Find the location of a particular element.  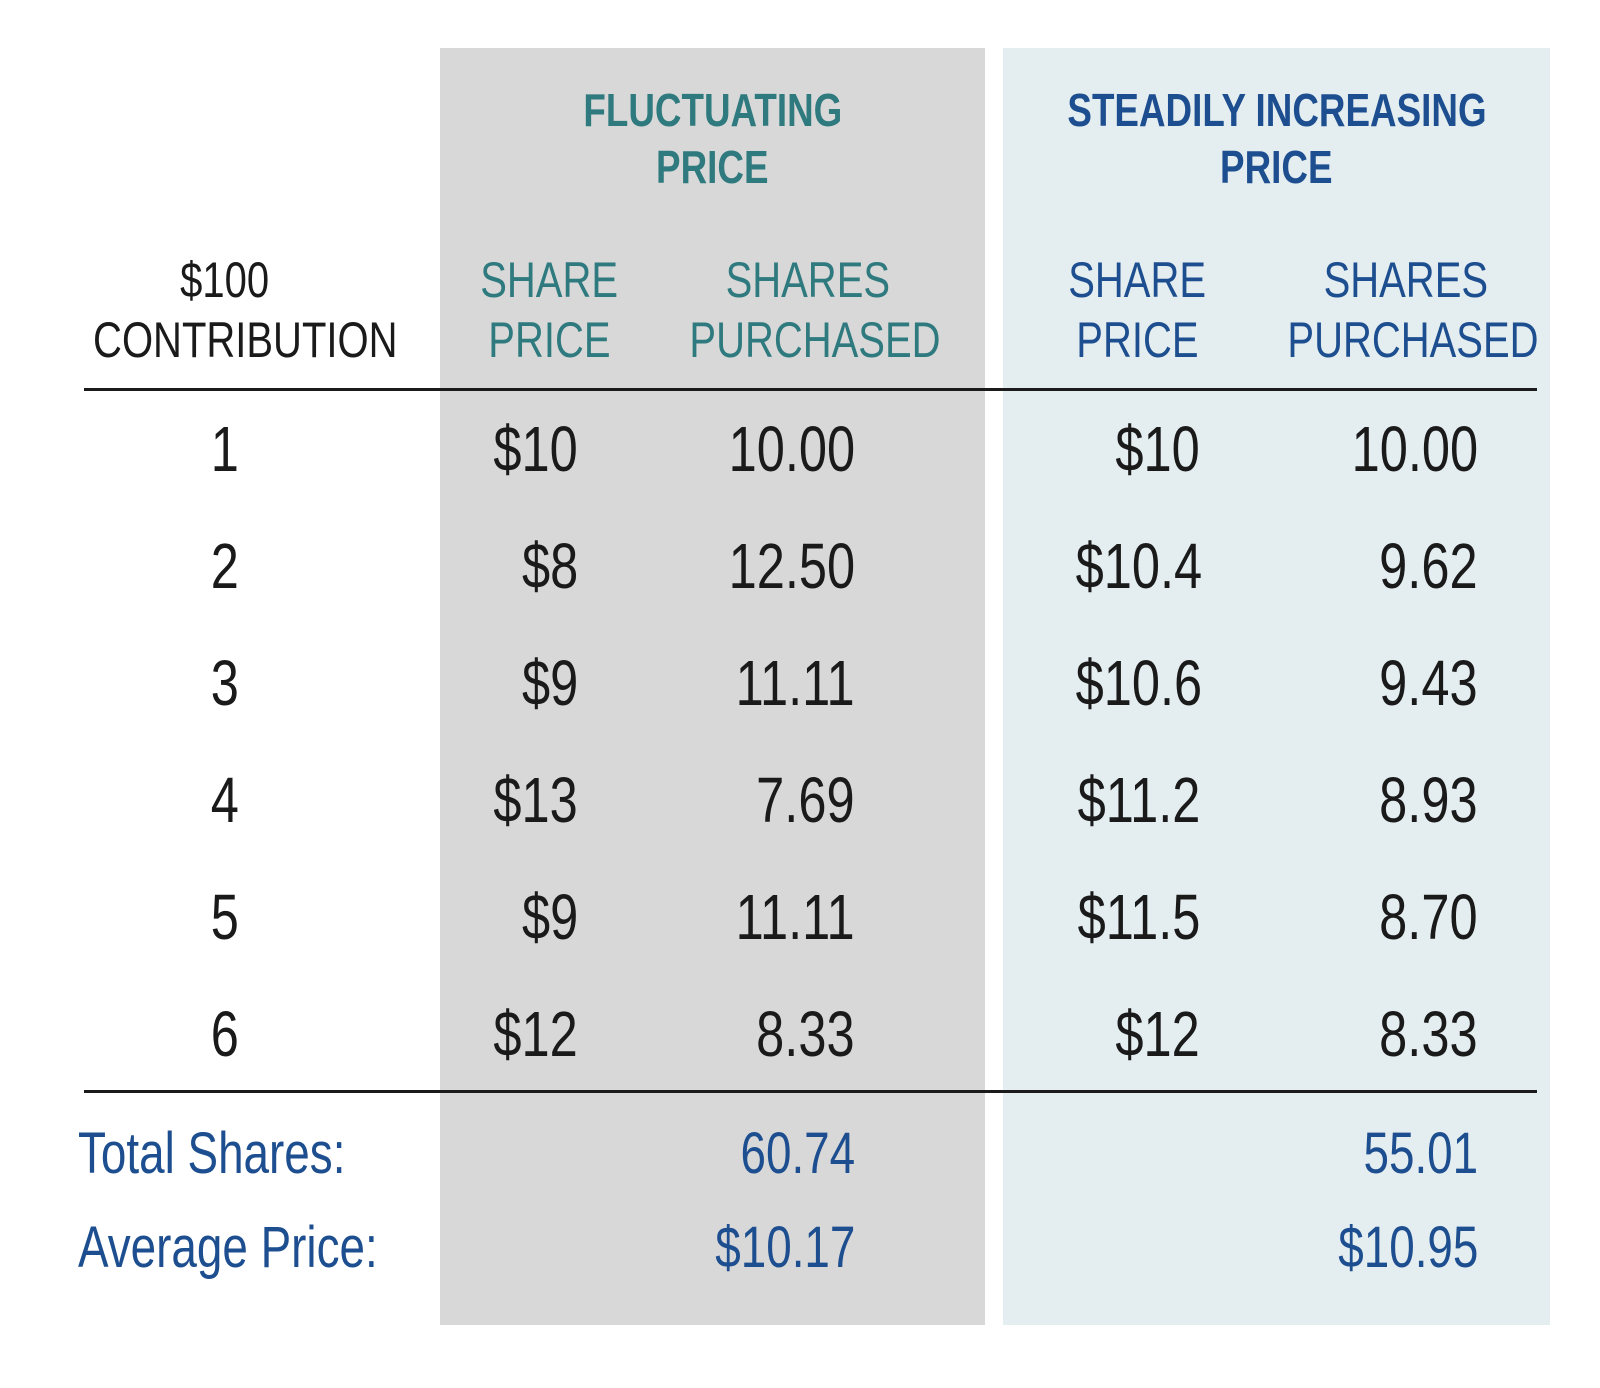

fluct-shares-cell: 12.50 is located at coordinates (791, 566).